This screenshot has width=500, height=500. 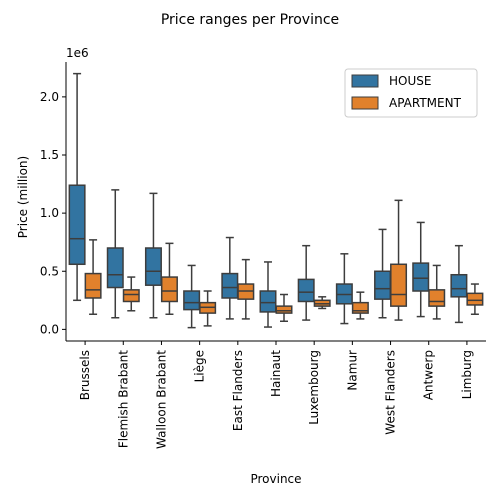 I want to click on x-tick-label: Hainaut, so click(x=276, y=373).